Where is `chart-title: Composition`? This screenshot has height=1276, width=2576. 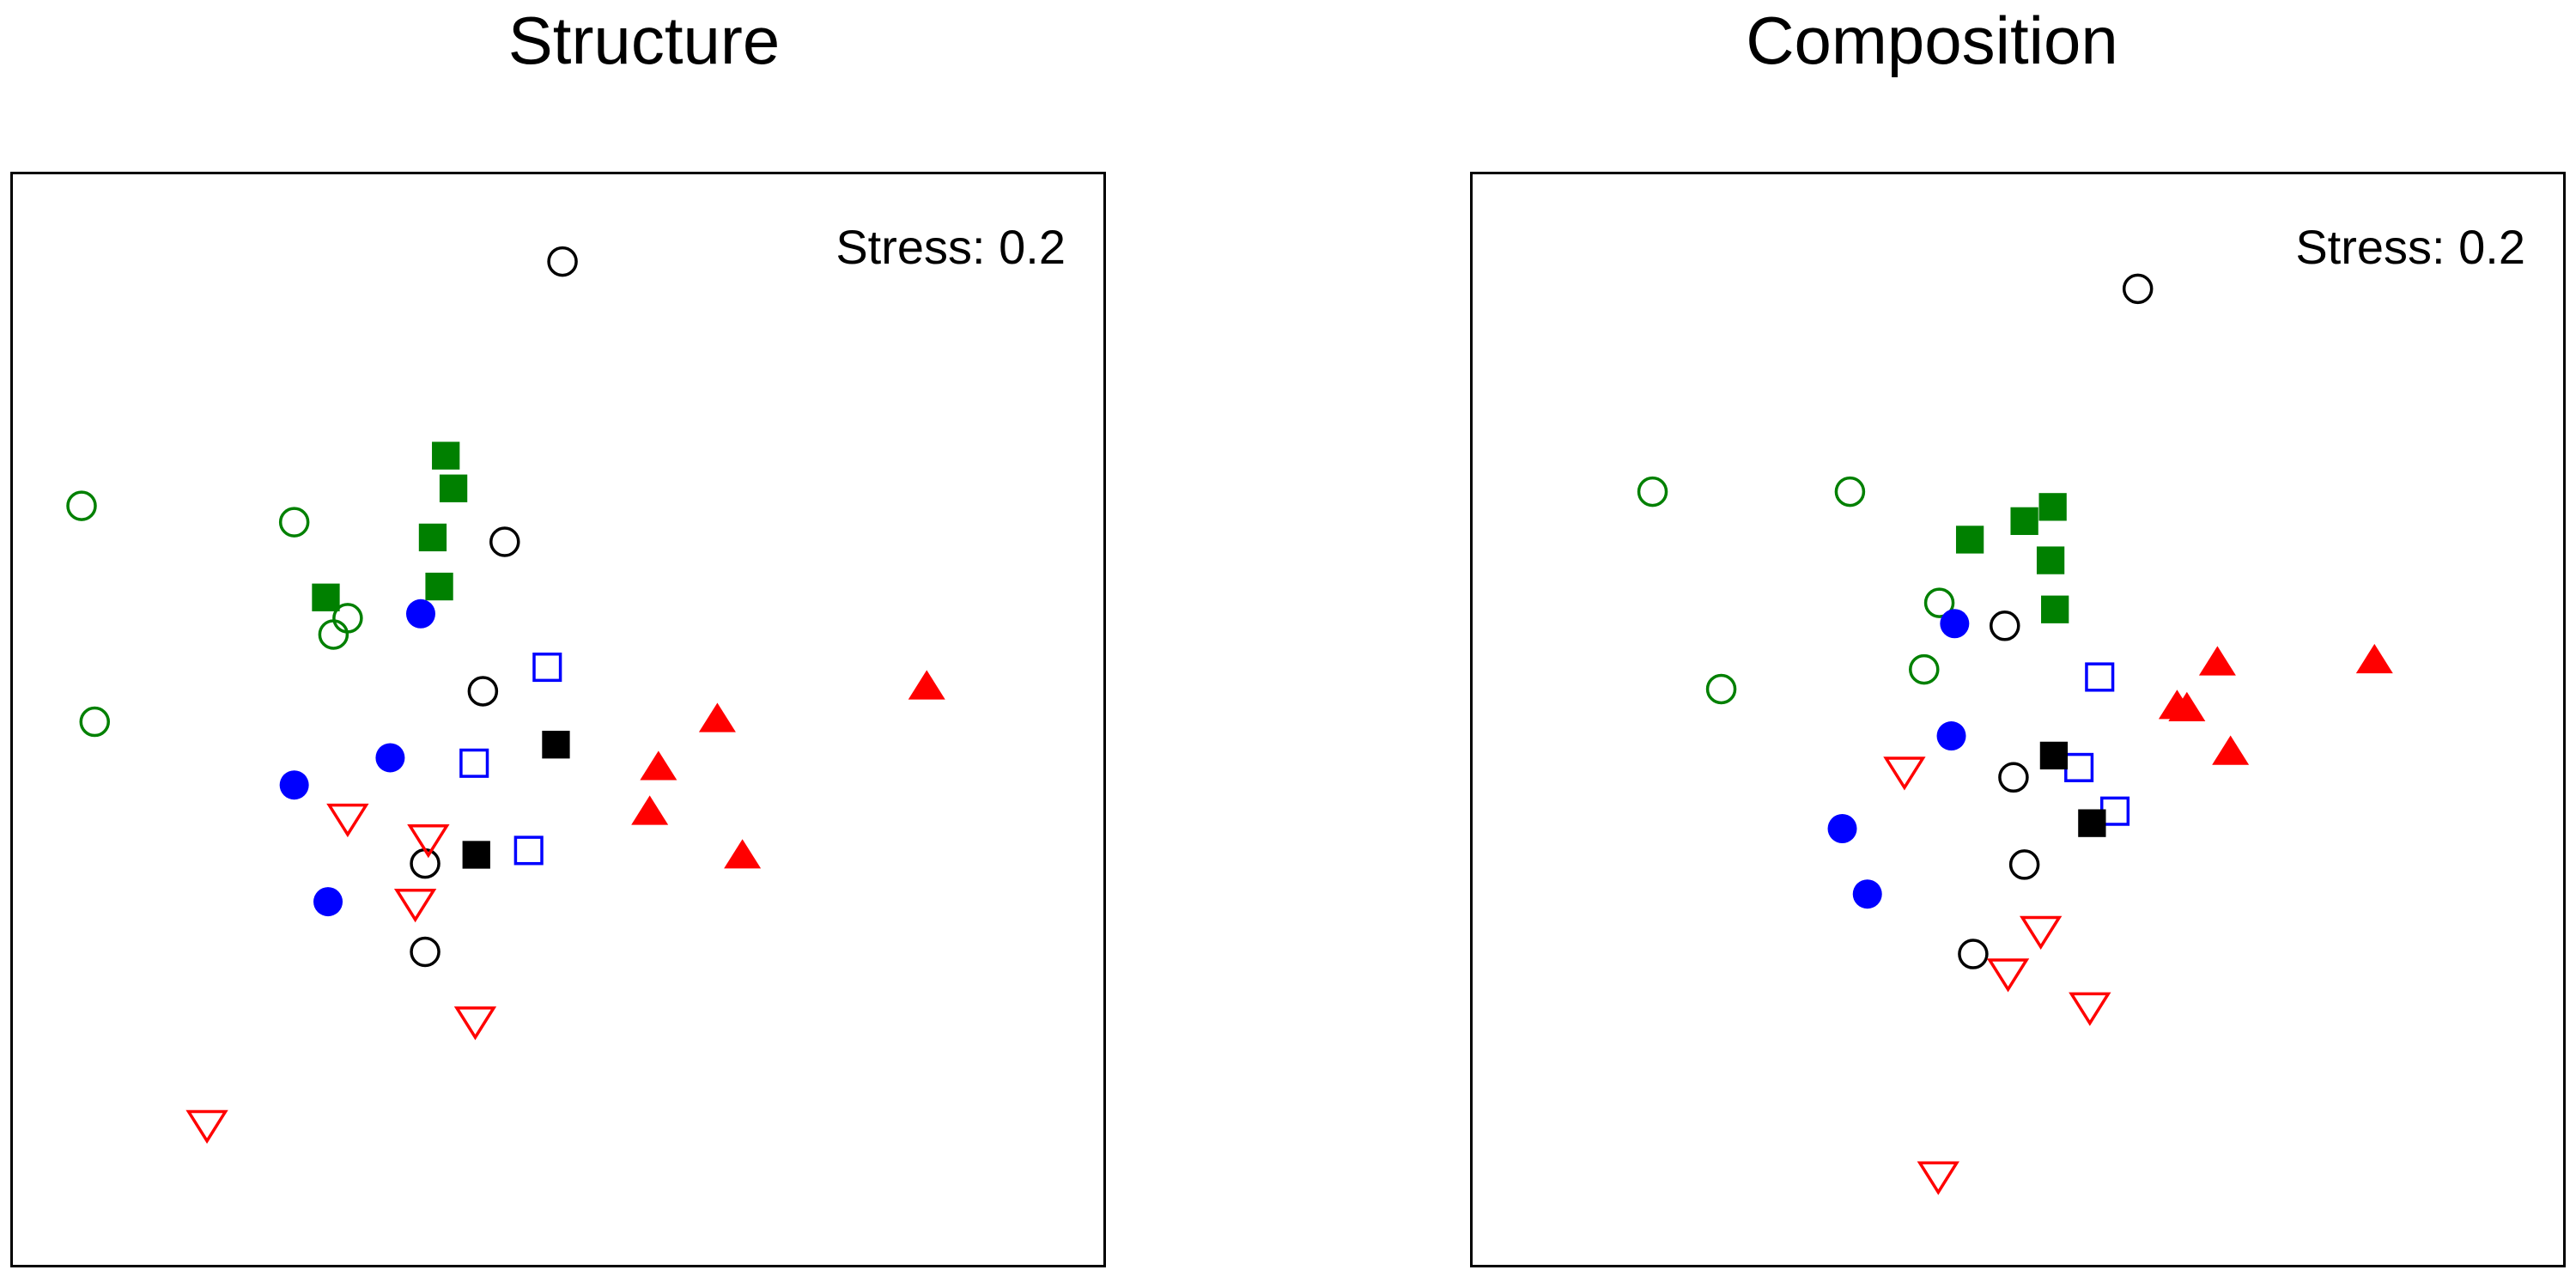
chart-title: Composition is located at coordinates (1932, 40).